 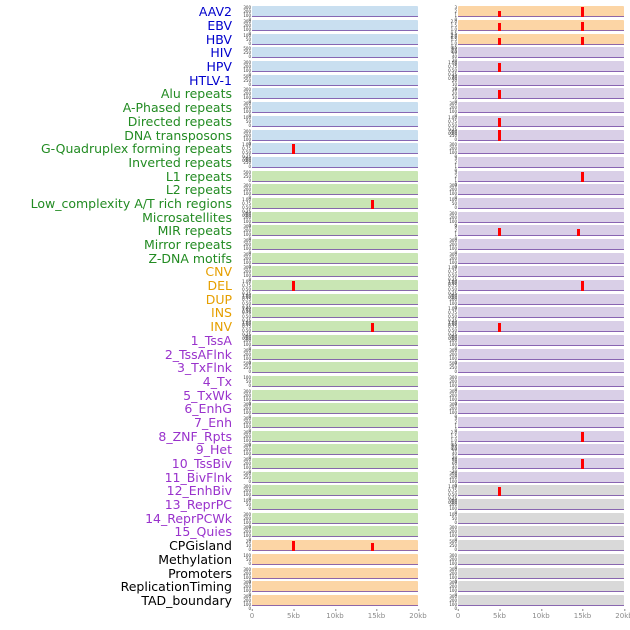 I want to click on track-row: 10_TssBiv 300 200 100 0 80 60 40 20 0, so click(x=315, y=467).